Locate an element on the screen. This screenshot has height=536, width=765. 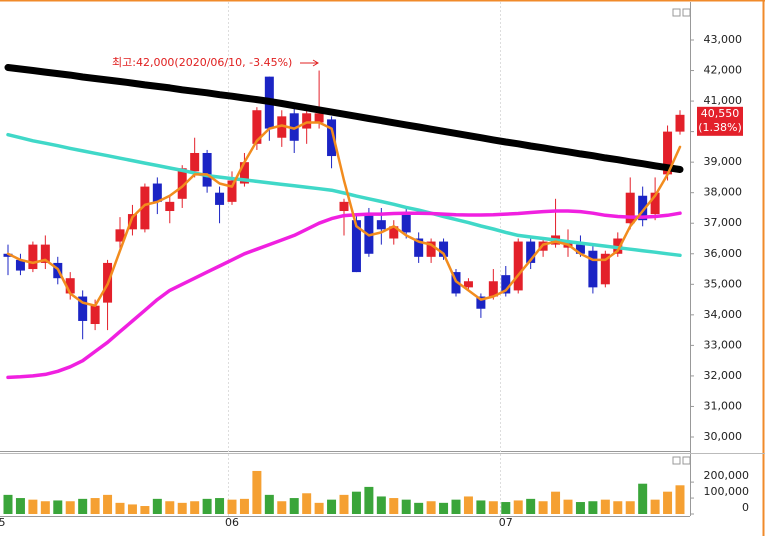
x-tick-label: 06 is located at coordinates (232, 522).